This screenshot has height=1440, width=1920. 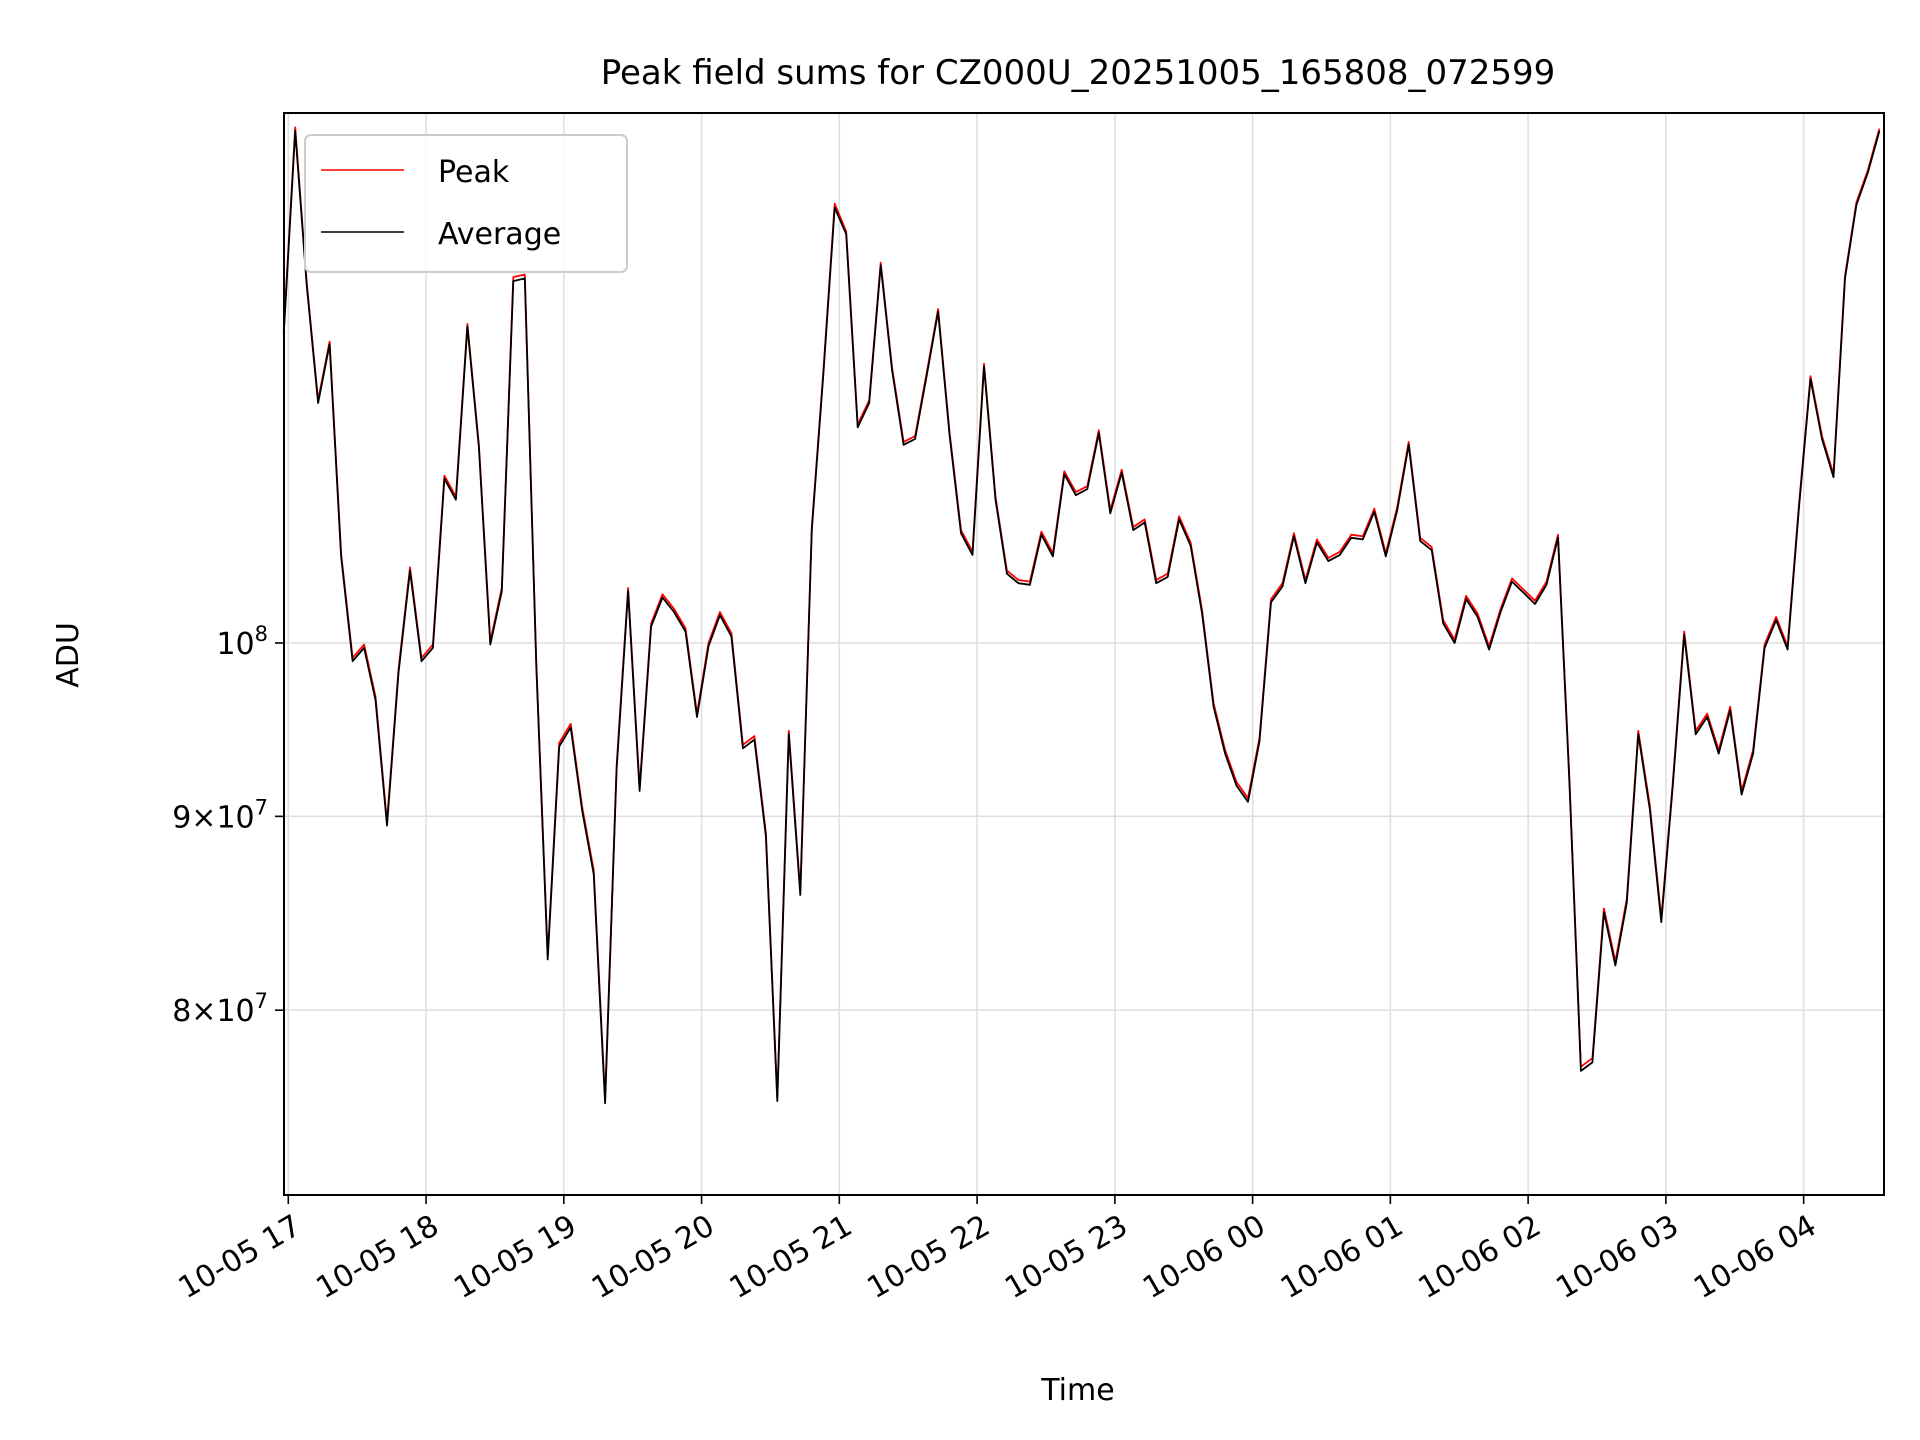 What do you see at coordinates (1077, 1390) in the screenshot?
I see `x-axis-label: Time` at bounding box center [1077, 1390].